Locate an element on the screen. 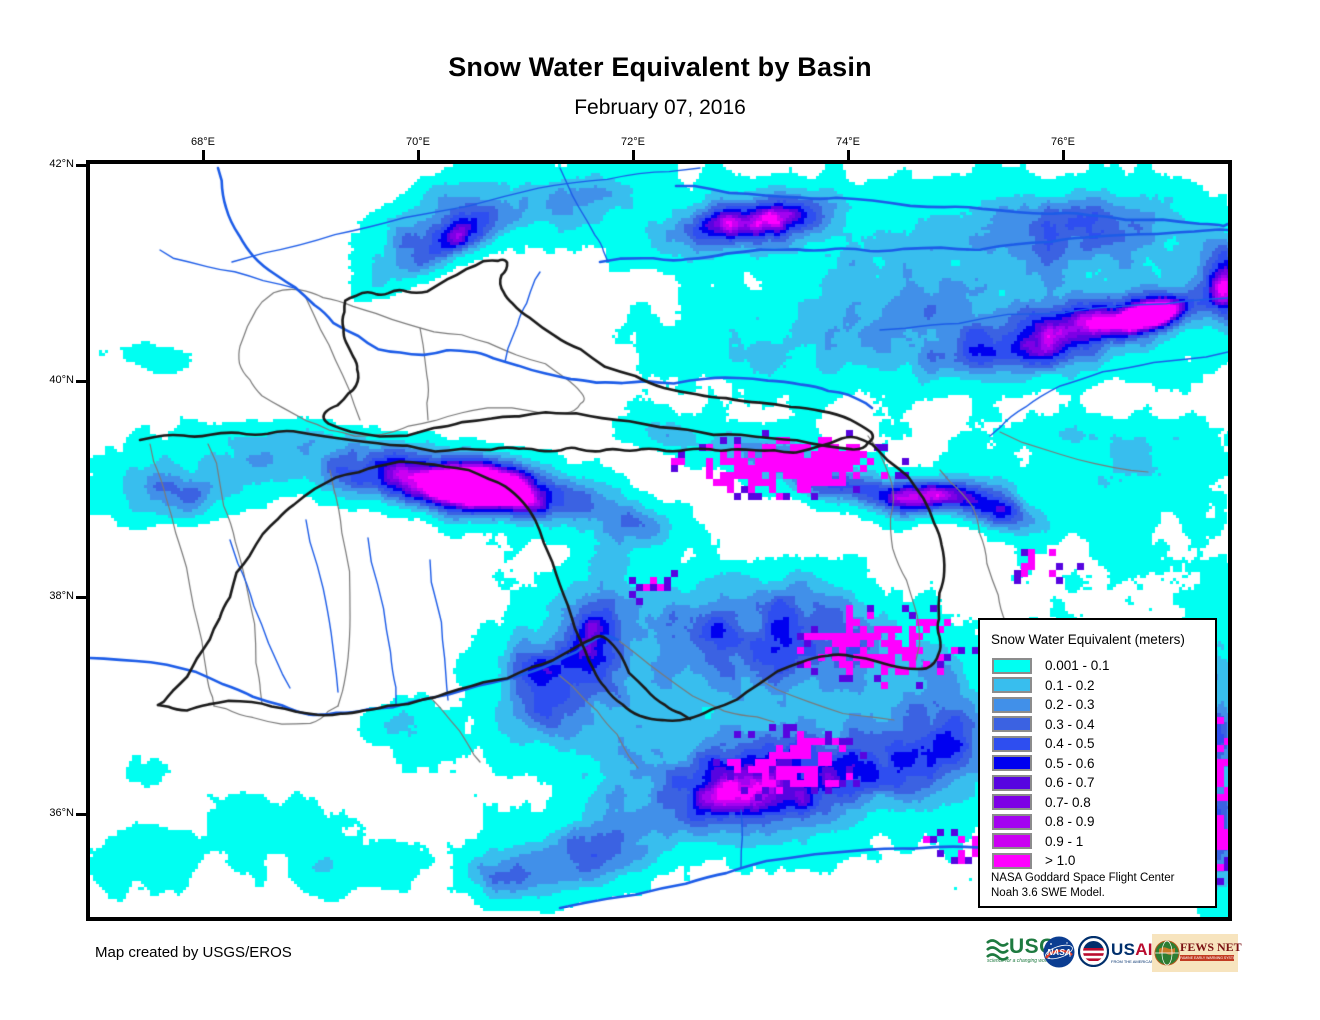 The width and height of the screenshot is (1320, 1020). legend-item-label: 0.3 - 0.4 is located at coordinates (1070, 724).